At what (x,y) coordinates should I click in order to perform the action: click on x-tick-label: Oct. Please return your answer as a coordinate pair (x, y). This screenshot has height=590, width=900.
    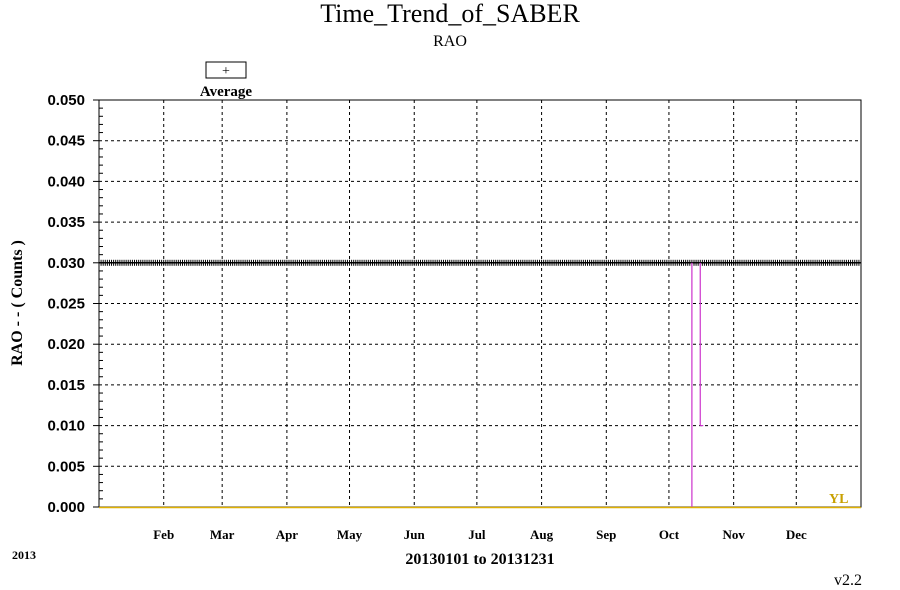
    Looking at the image, I should click on (669, 534).